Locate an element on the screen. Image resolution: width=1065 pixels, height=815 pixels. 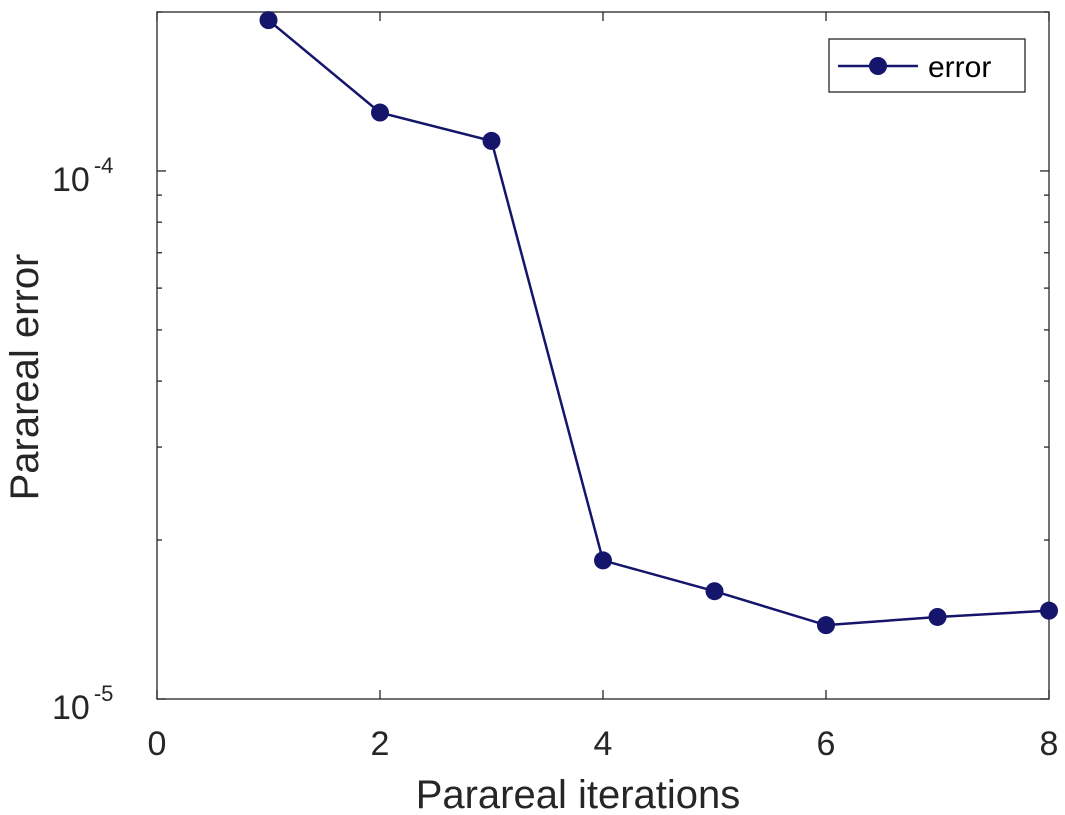
legend-label: error is located at coordinates (959, 67).